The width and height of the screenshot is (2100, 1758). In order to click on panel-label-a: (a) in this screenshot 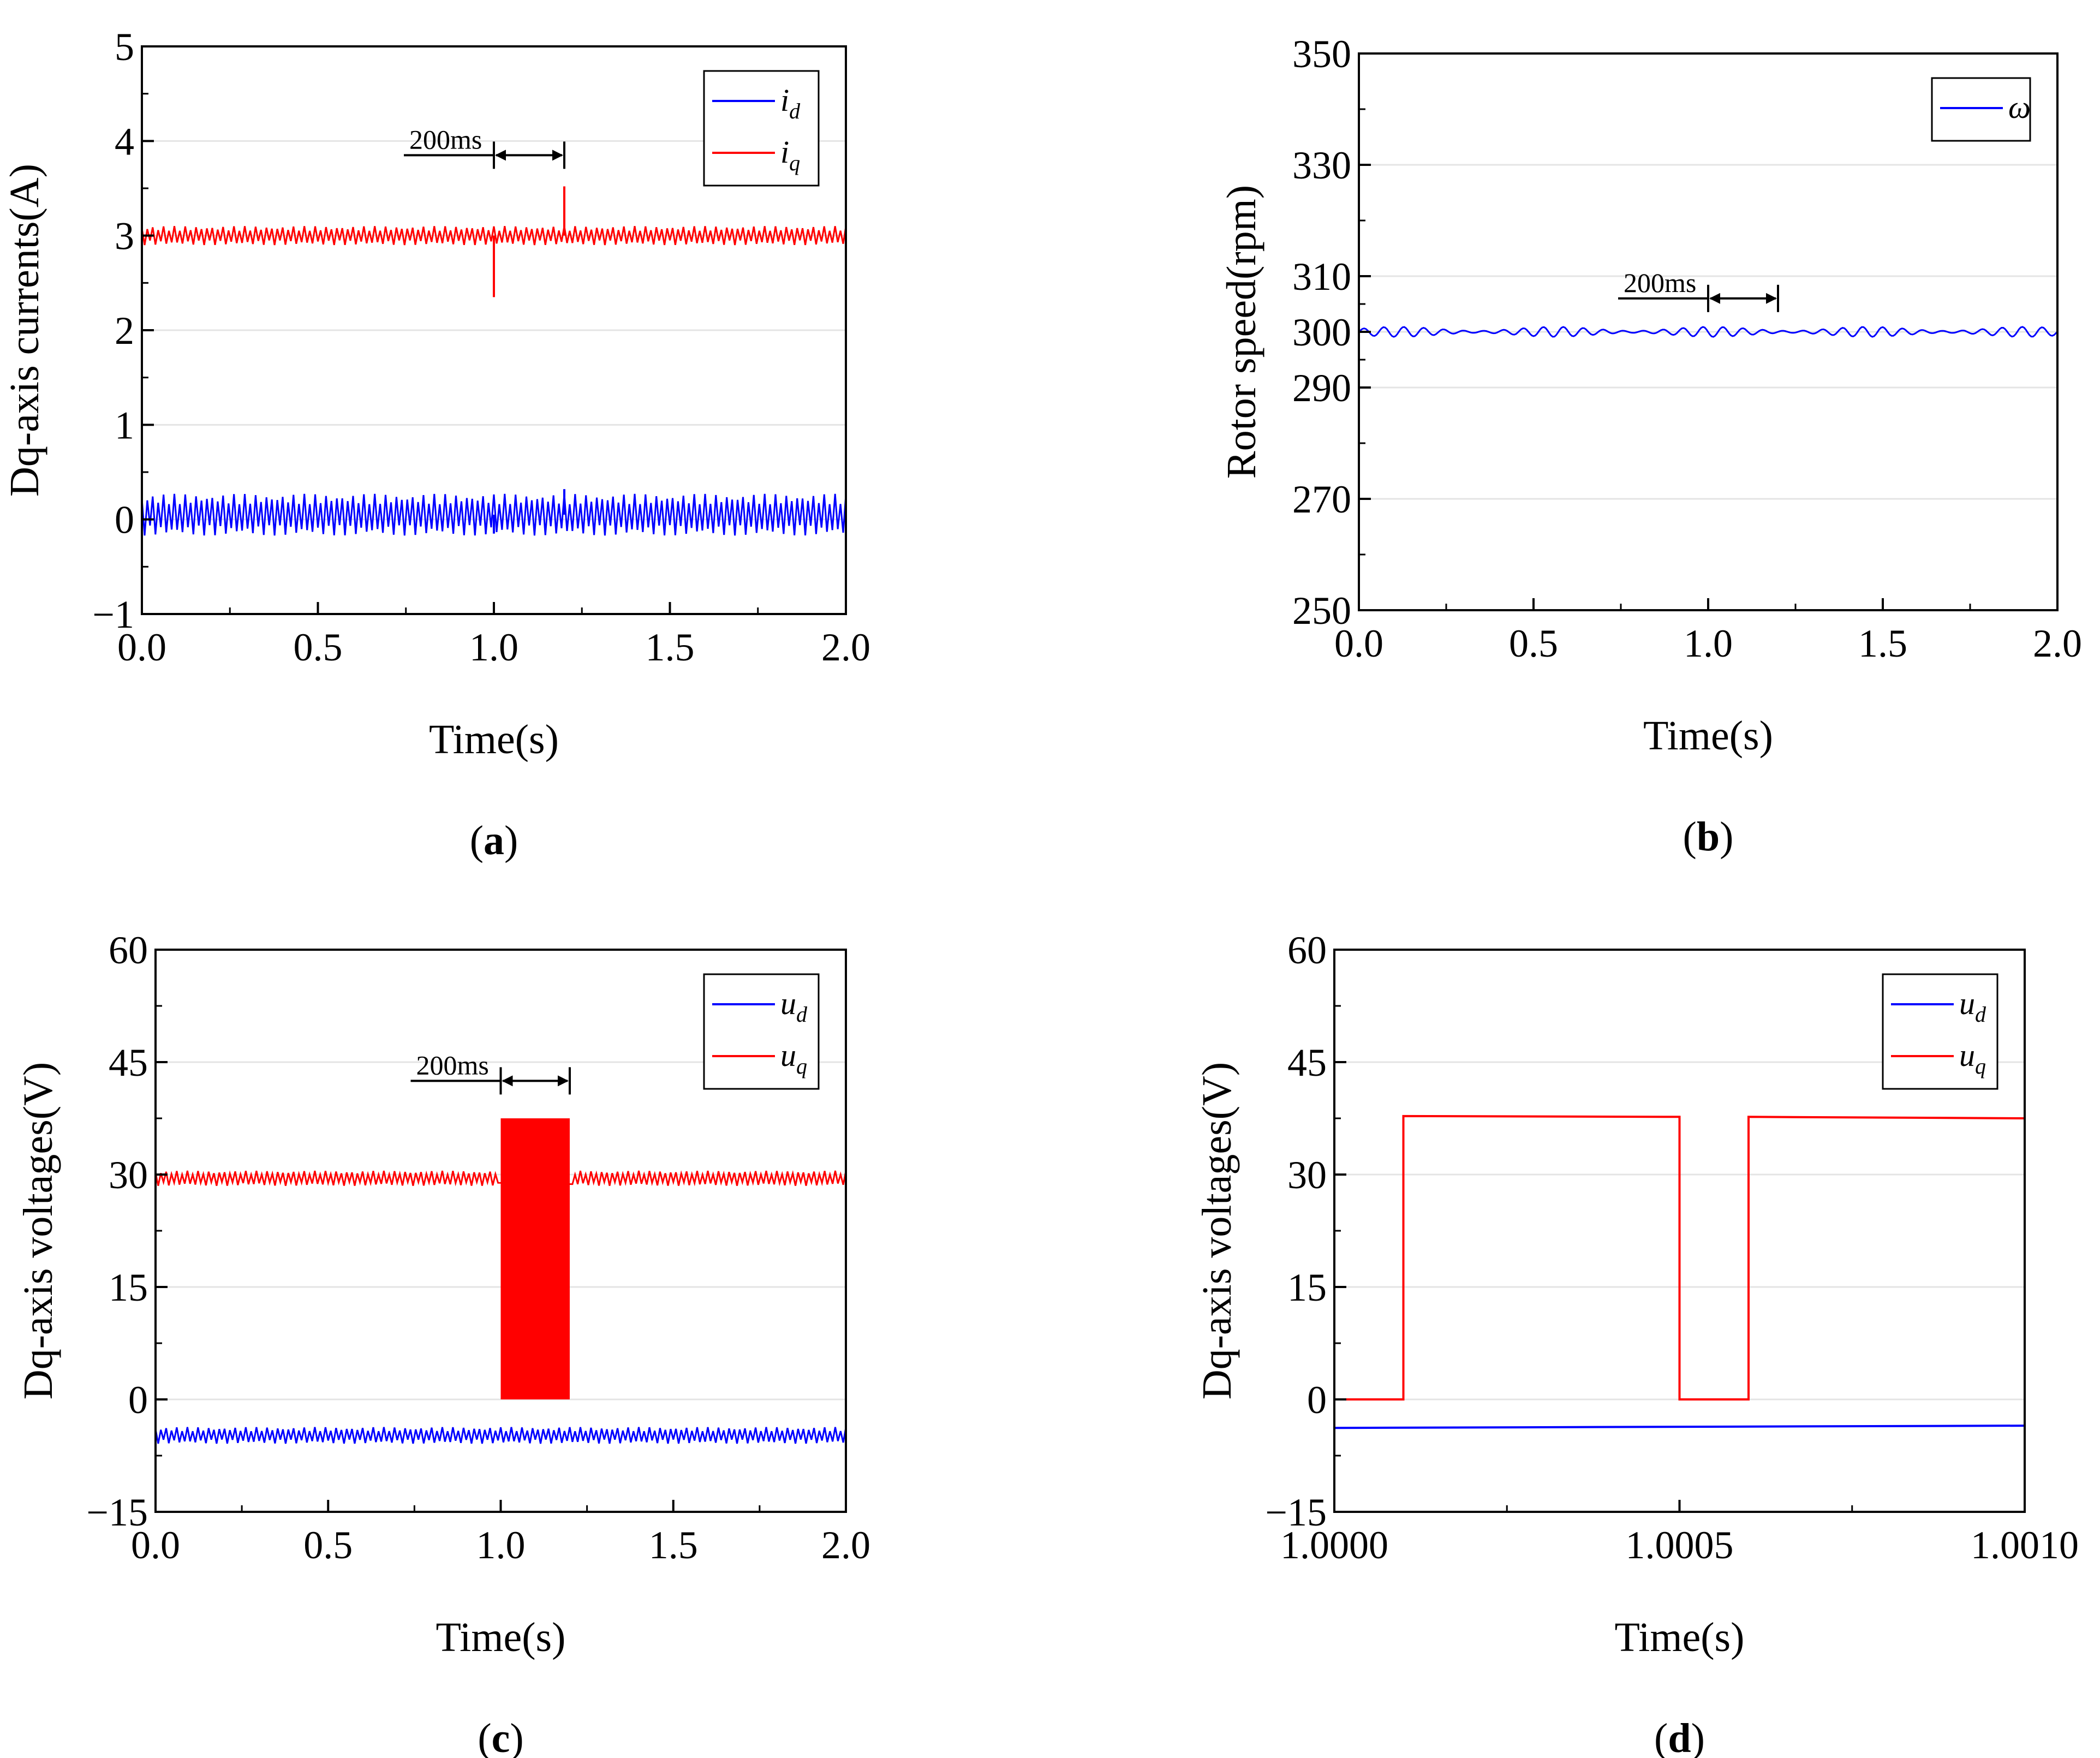, I will do `click(494, 840)`.